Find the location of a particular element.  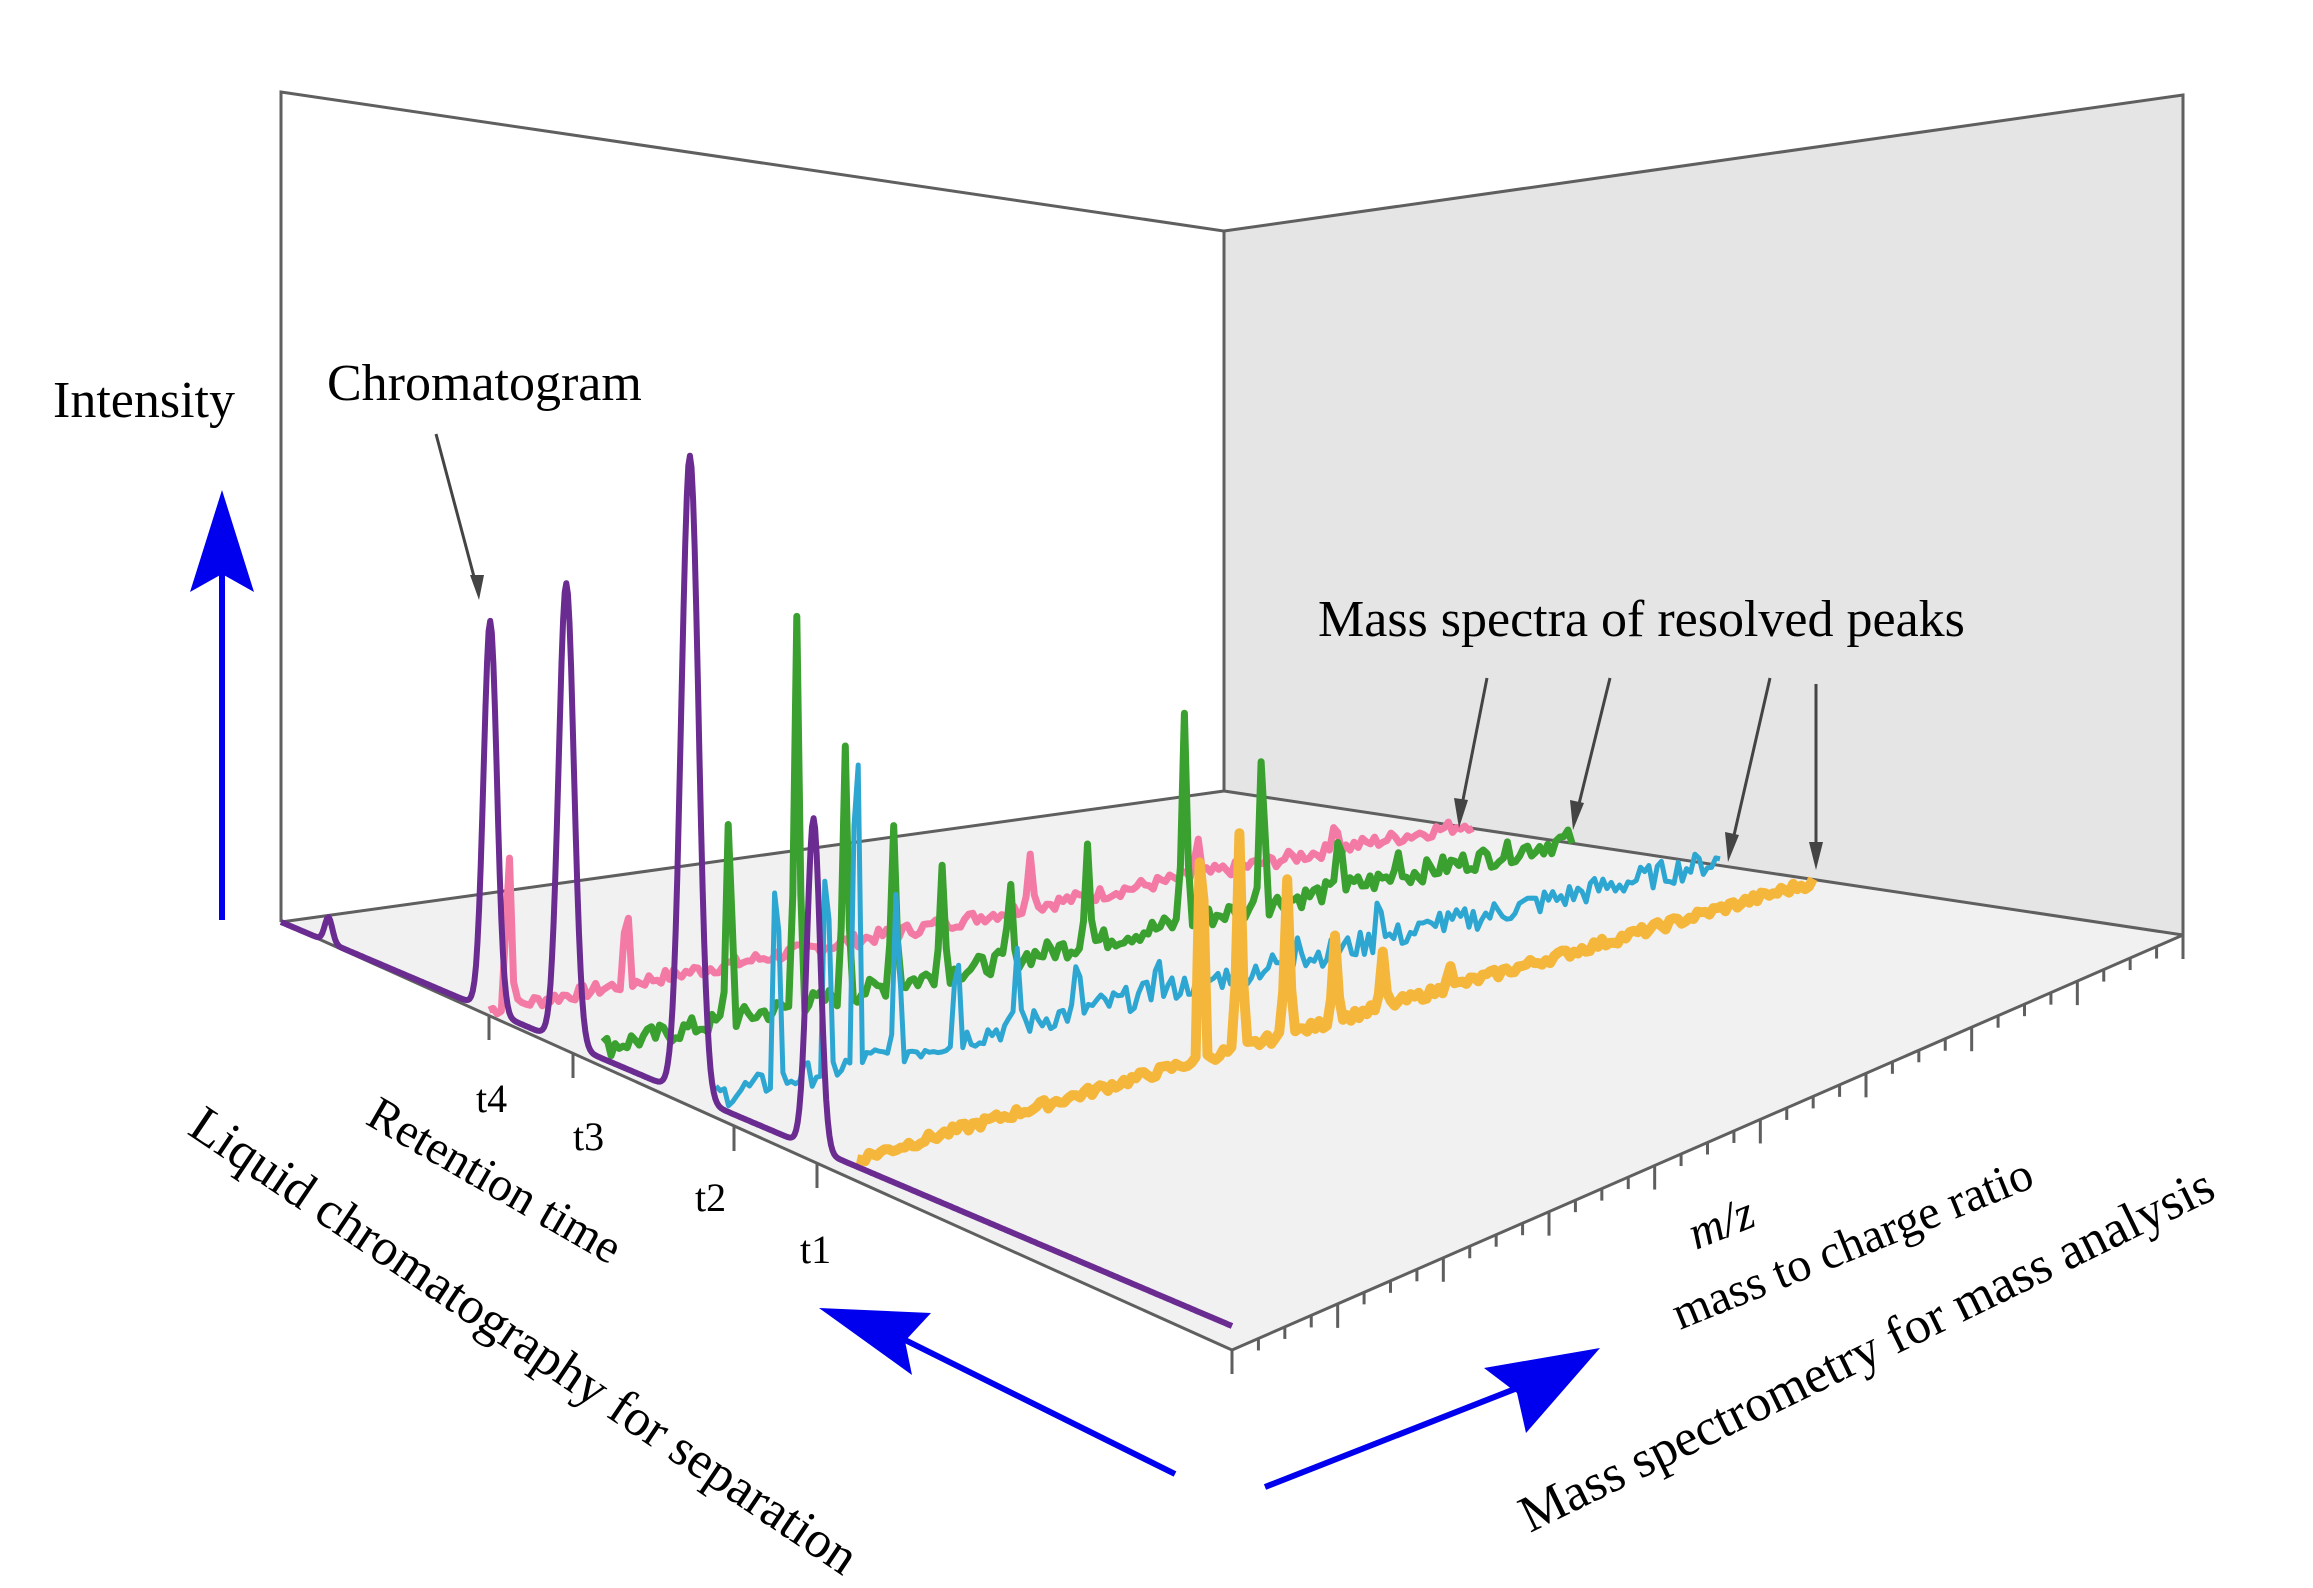

back-floor-edge-right is located at coordinates (1703, 863).